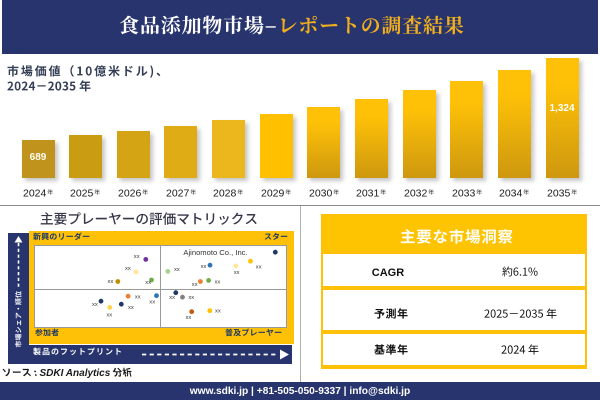 The image size is (600, 400). I want to click on svg-text: 2027, so click(178, 194).